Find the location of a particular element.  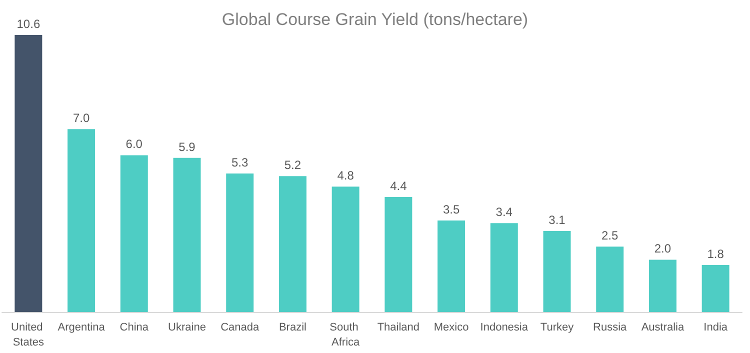

data-label: 5.3 is located at coordinates (240, 163).